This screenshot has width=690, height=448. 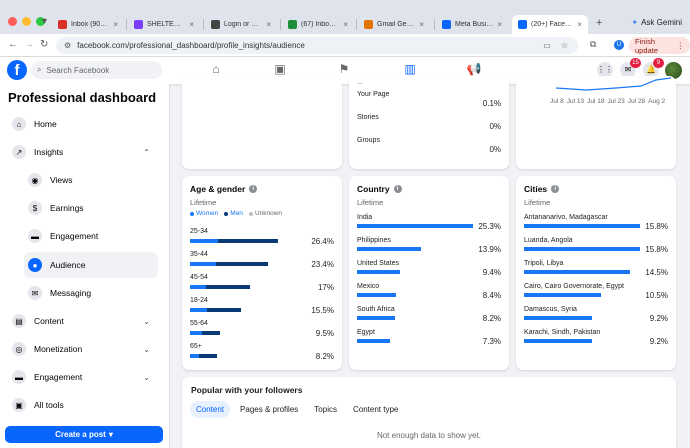 I want to click on tab-search-icon: ▾, so click(x=45, y=21).